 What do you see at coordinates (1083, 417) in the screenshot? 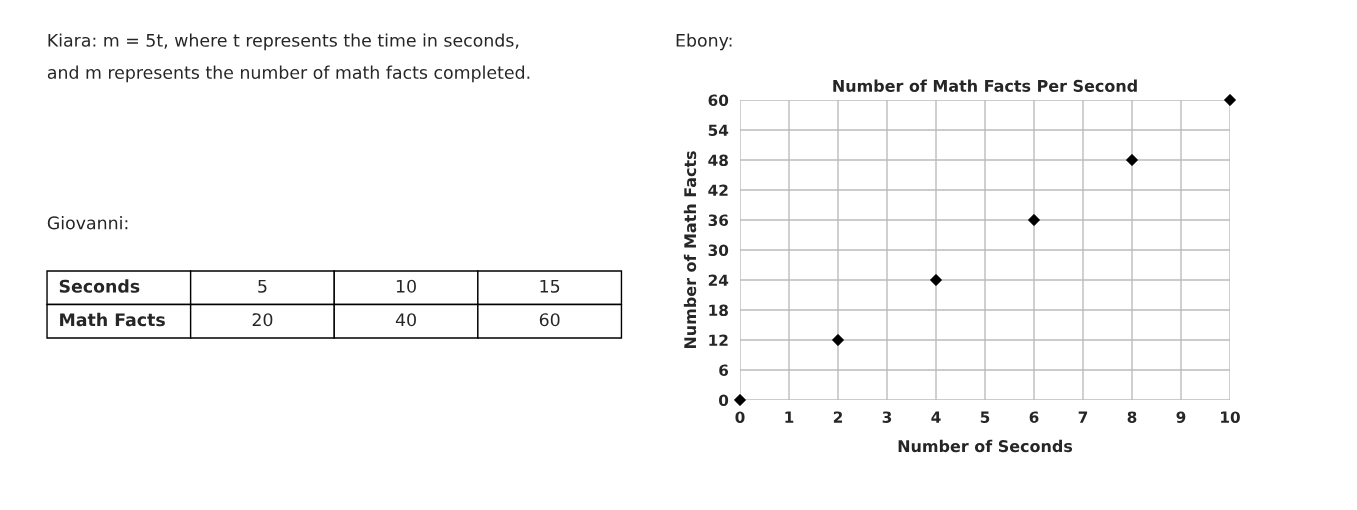
I see `x-tick-label: 7` at bounding box center [1083, 417].